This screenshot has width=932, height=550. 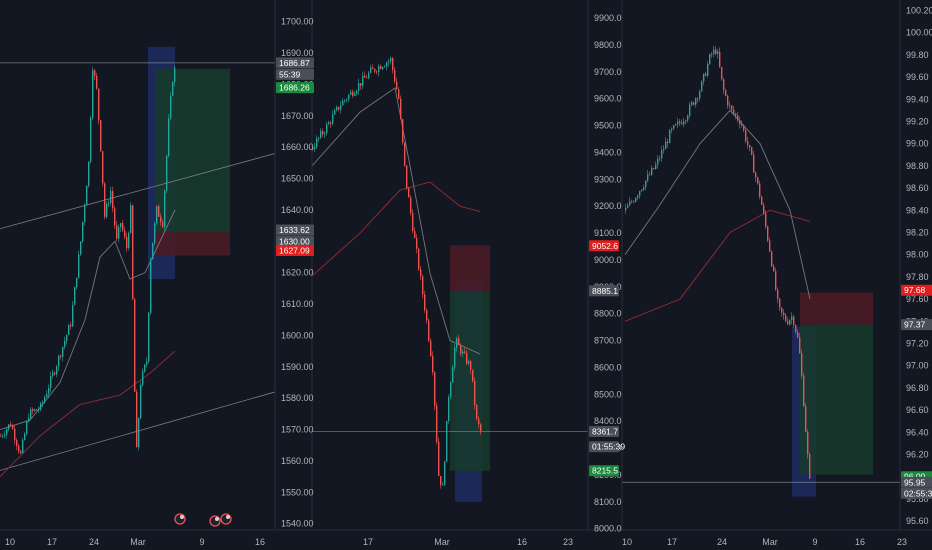 What do you see at coordinates (295, 250) in the screenshot?
I see `price-badge-stop` at bounding box center [295, 250].